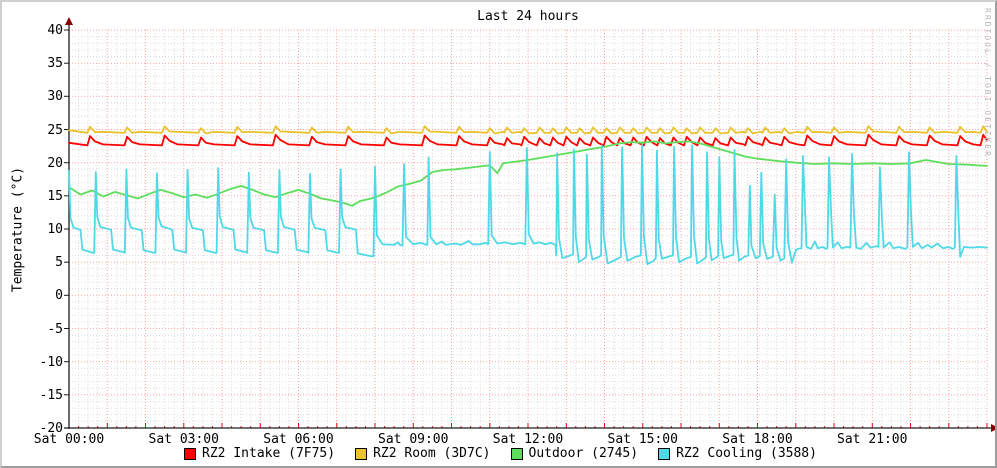 The width and height of the screenshot is (997, 468). What do you see at coordinates (55, 97) in the screenshot?
I see `y-tick-label: 30` at bounding box center [55, 97].